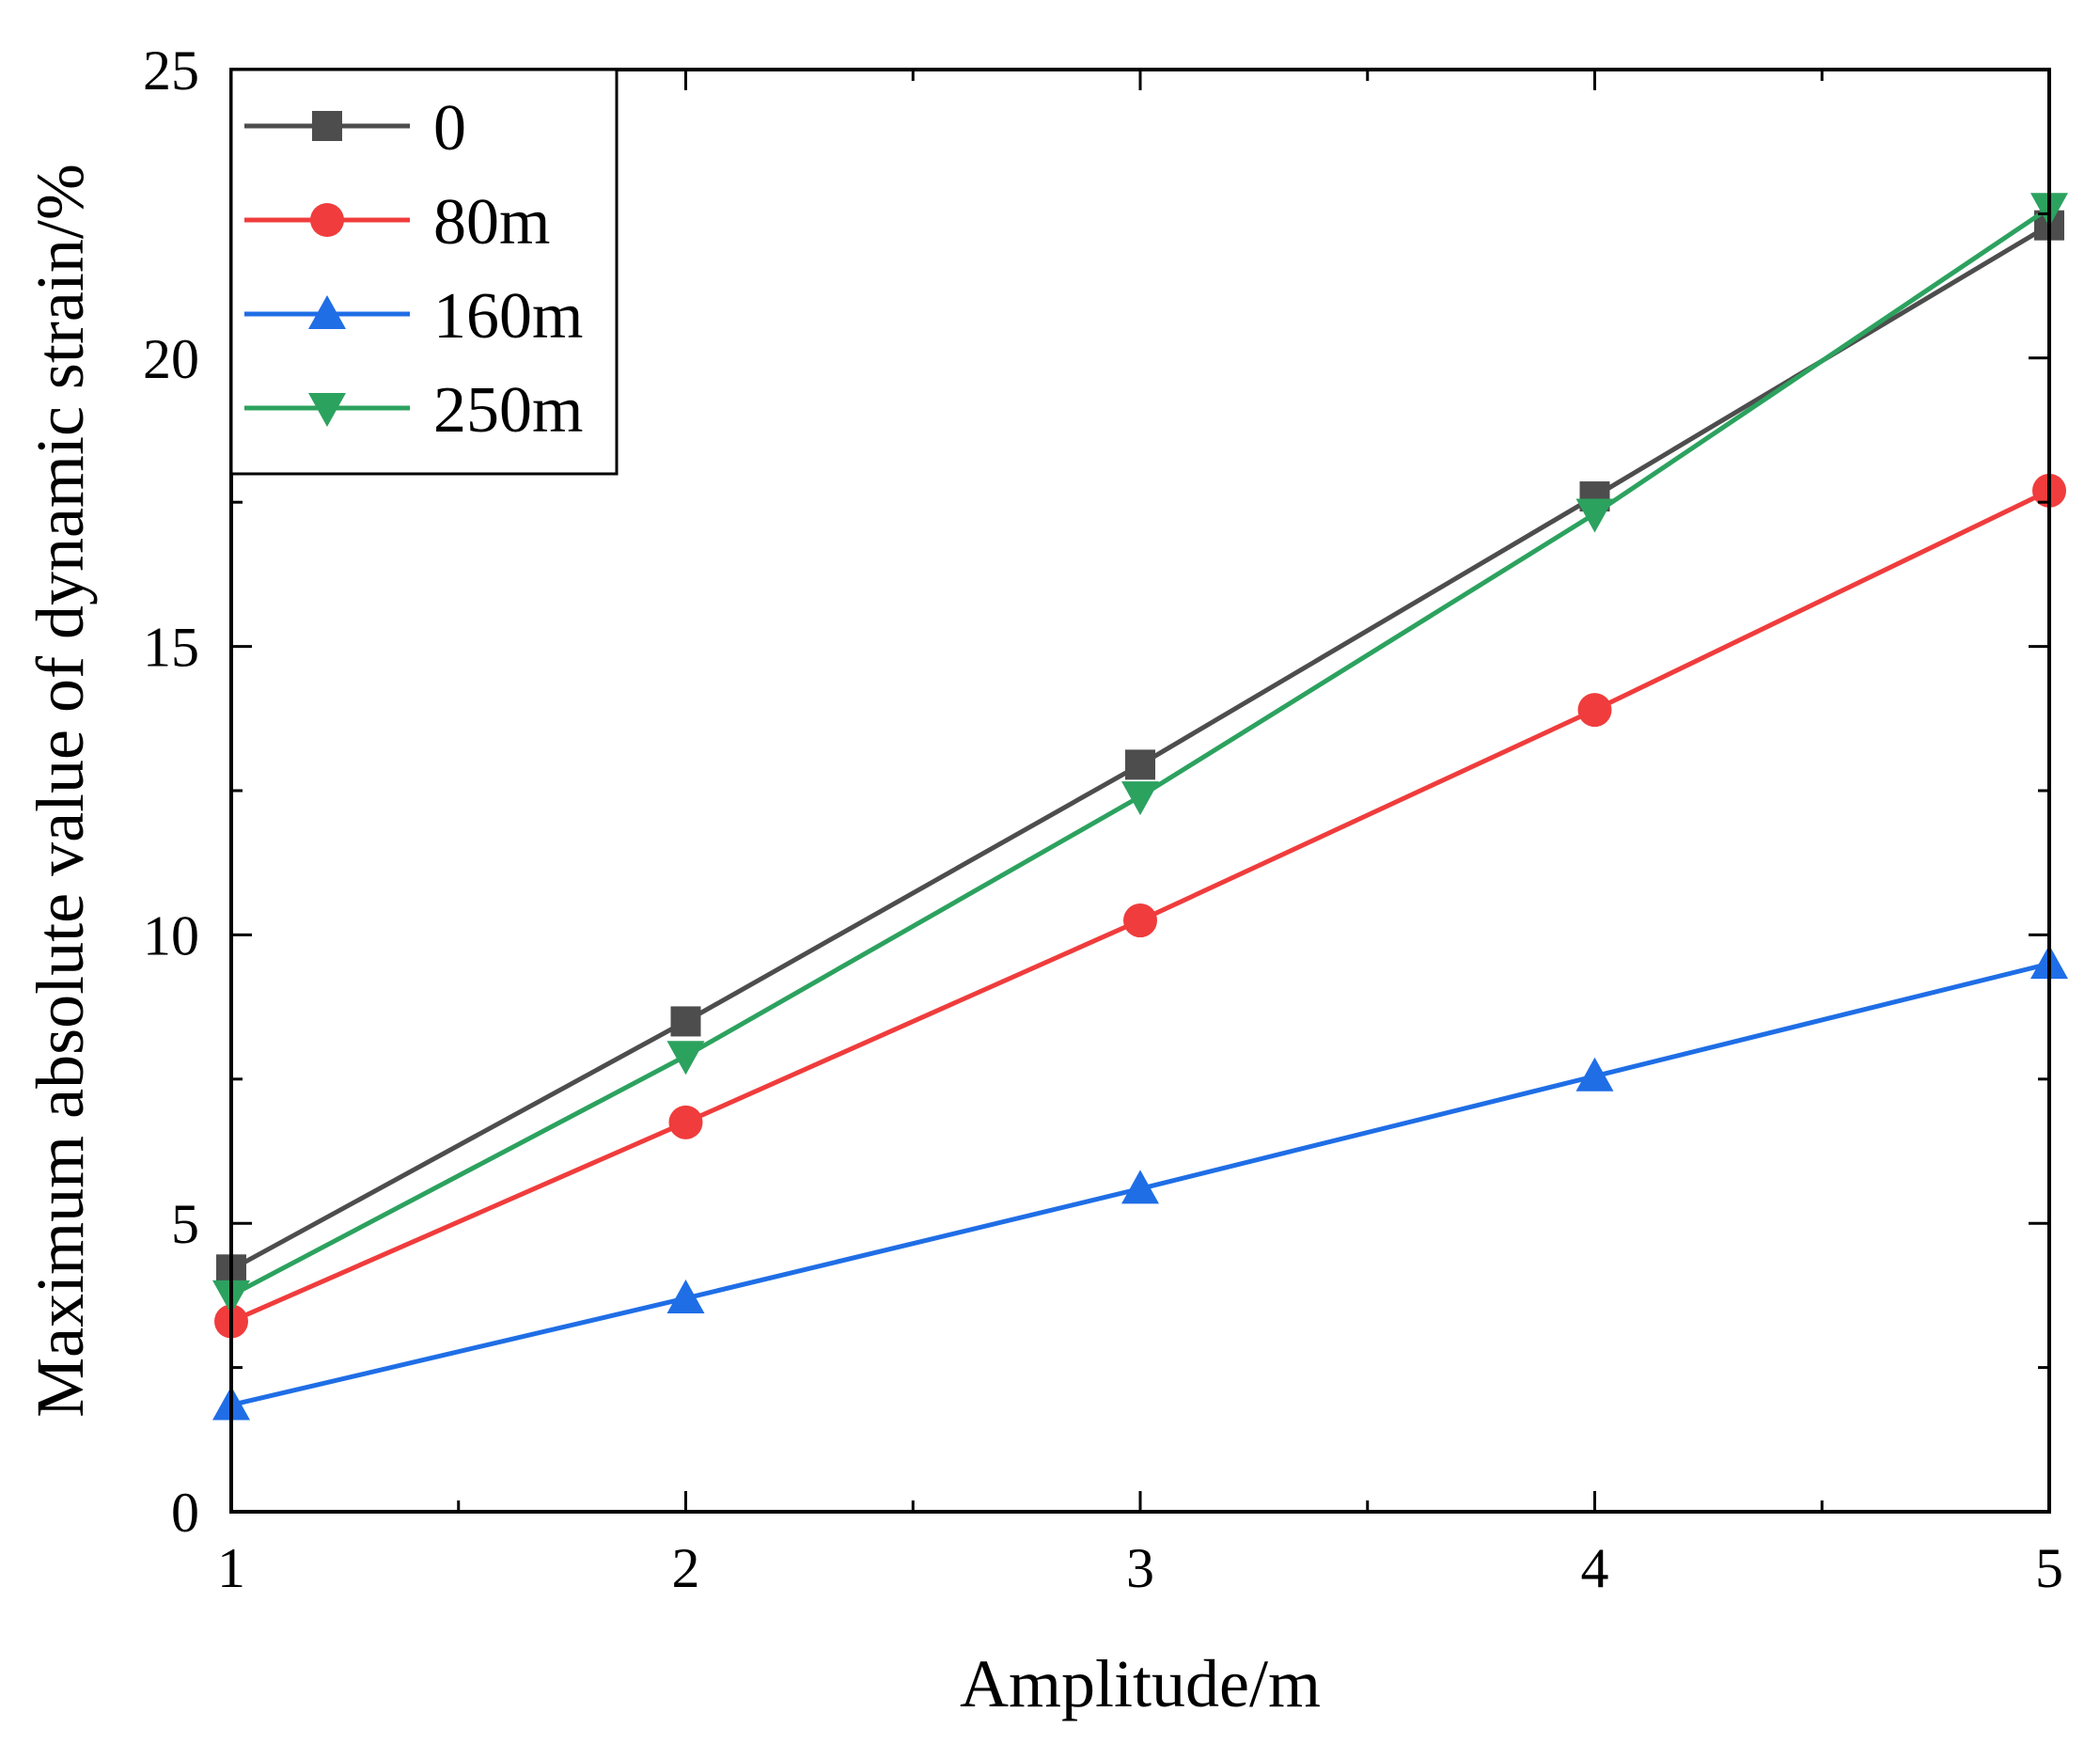  Describe the element at coordinates (1140, 1568) in the screenshot. I see `x-tick-label: 3` at that location.